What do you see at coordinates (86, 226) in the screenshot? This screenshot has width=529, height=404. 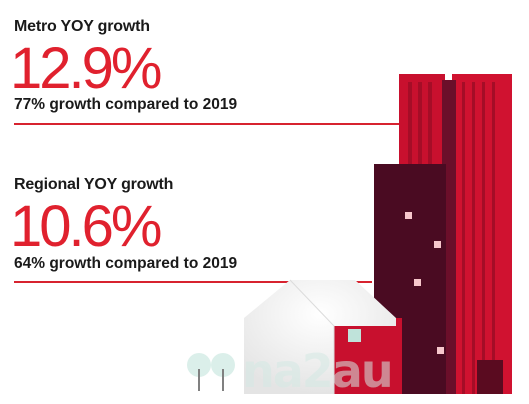 I see `regional-value: 10.6%` at bounding box center [86, 226].